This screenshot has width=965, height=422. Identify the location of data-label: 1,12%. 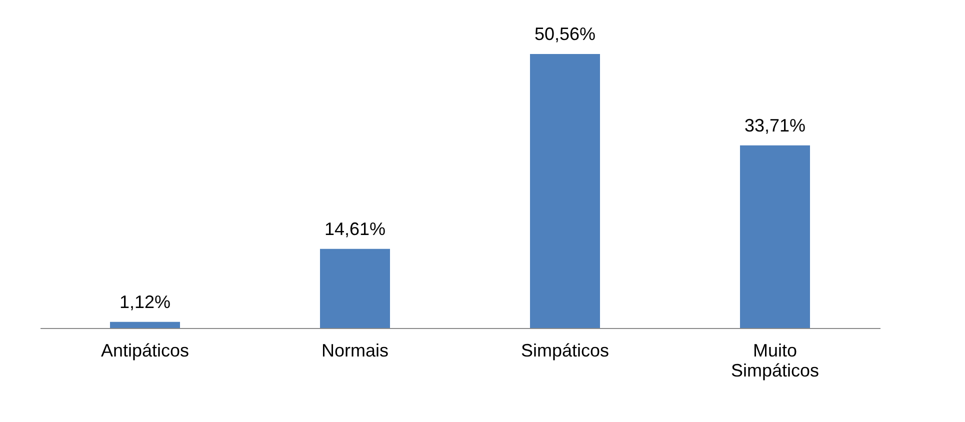
(145, 302).